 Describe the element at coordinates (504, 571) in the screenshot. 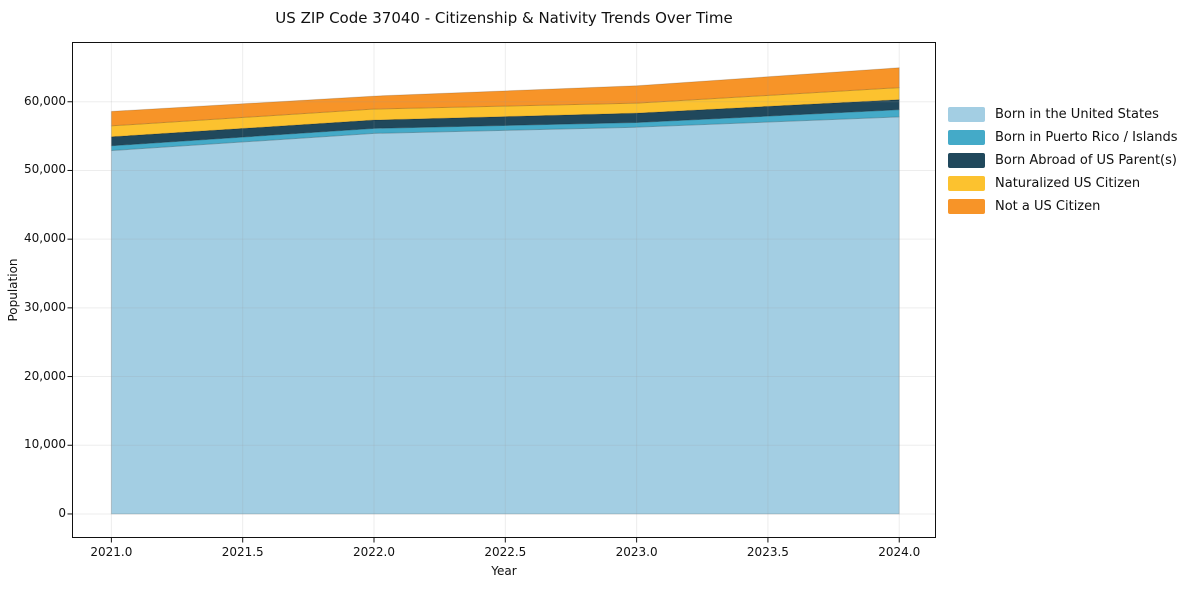

I see `x-axis-label: Year` at that location.